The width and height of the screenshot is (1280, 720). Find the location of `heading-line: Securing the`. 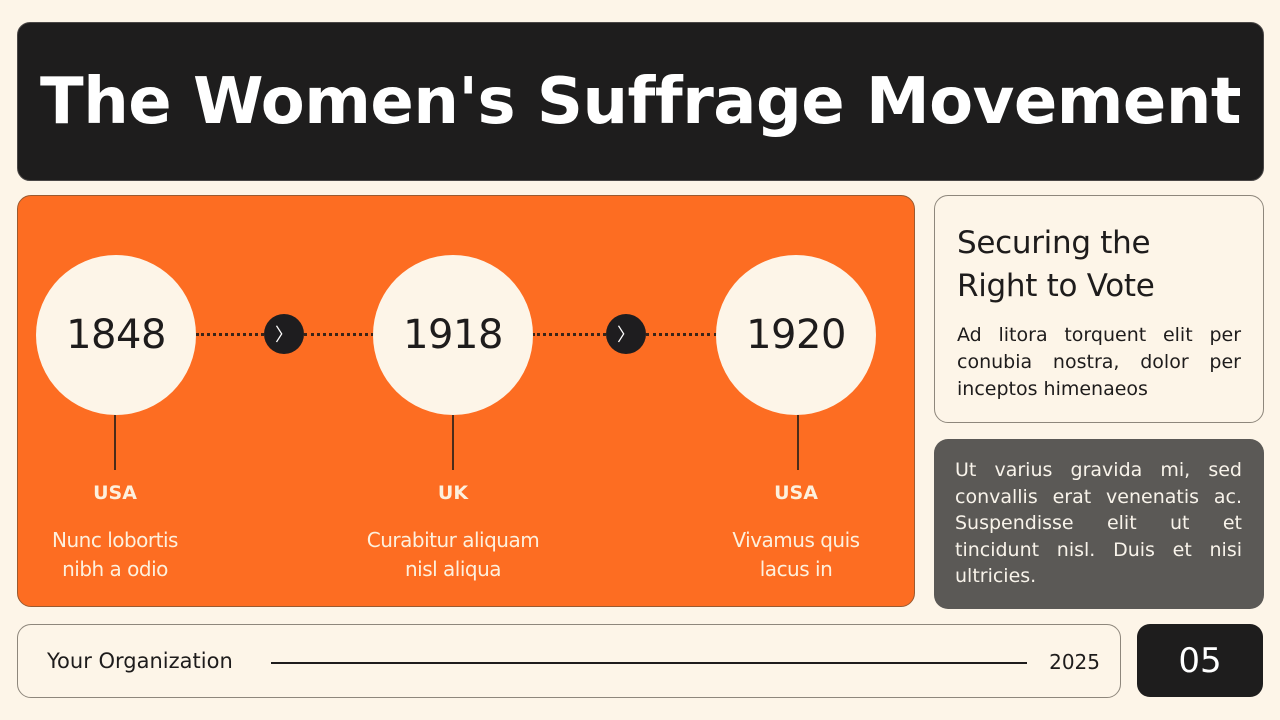

heading-line: Securing the is located at coordinates (1054, 243).